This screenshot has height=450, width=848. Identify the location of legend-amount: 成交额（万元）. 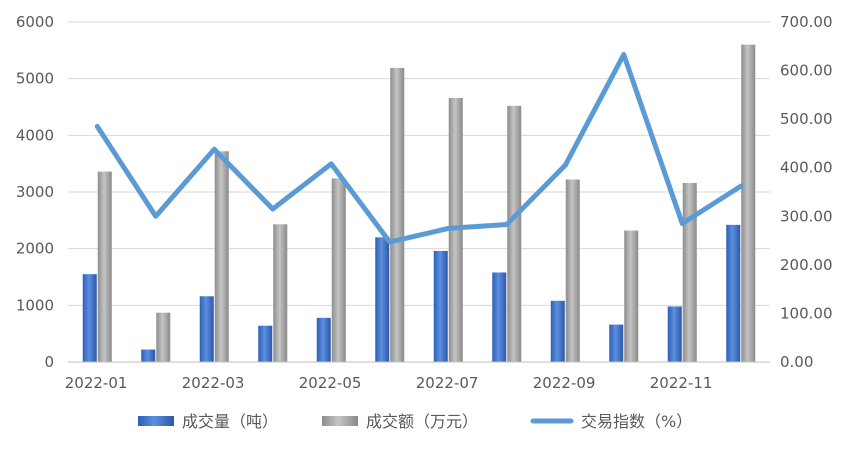
(400, 421).